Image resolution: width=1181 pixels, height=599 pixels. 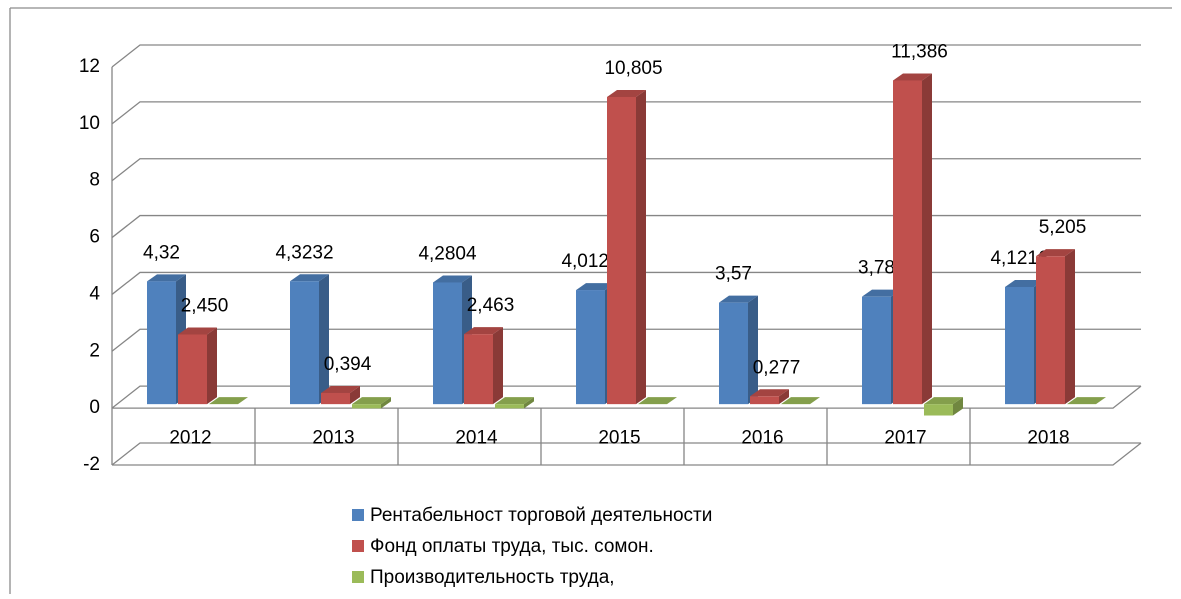 What do you see at coordinates (491, 305) in the screenshot?
I see `data-label: 2,463` at bounding box center [491, 305].